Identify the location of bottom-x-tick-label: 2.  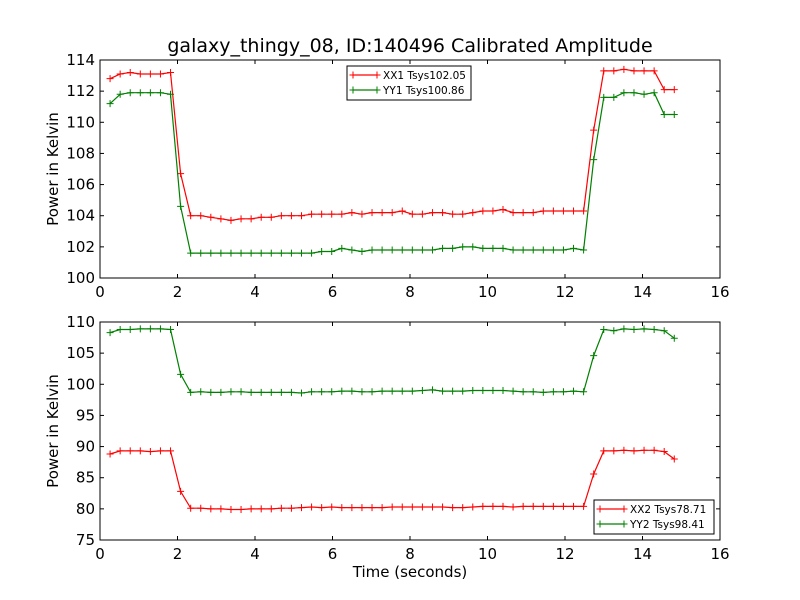
(178, 554).